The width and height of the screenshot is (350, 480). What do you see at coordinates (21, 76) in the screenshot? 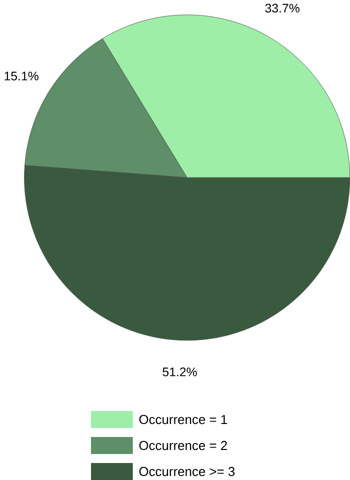
I see `data-label: 15.1%` at bounding box center [21, 76].